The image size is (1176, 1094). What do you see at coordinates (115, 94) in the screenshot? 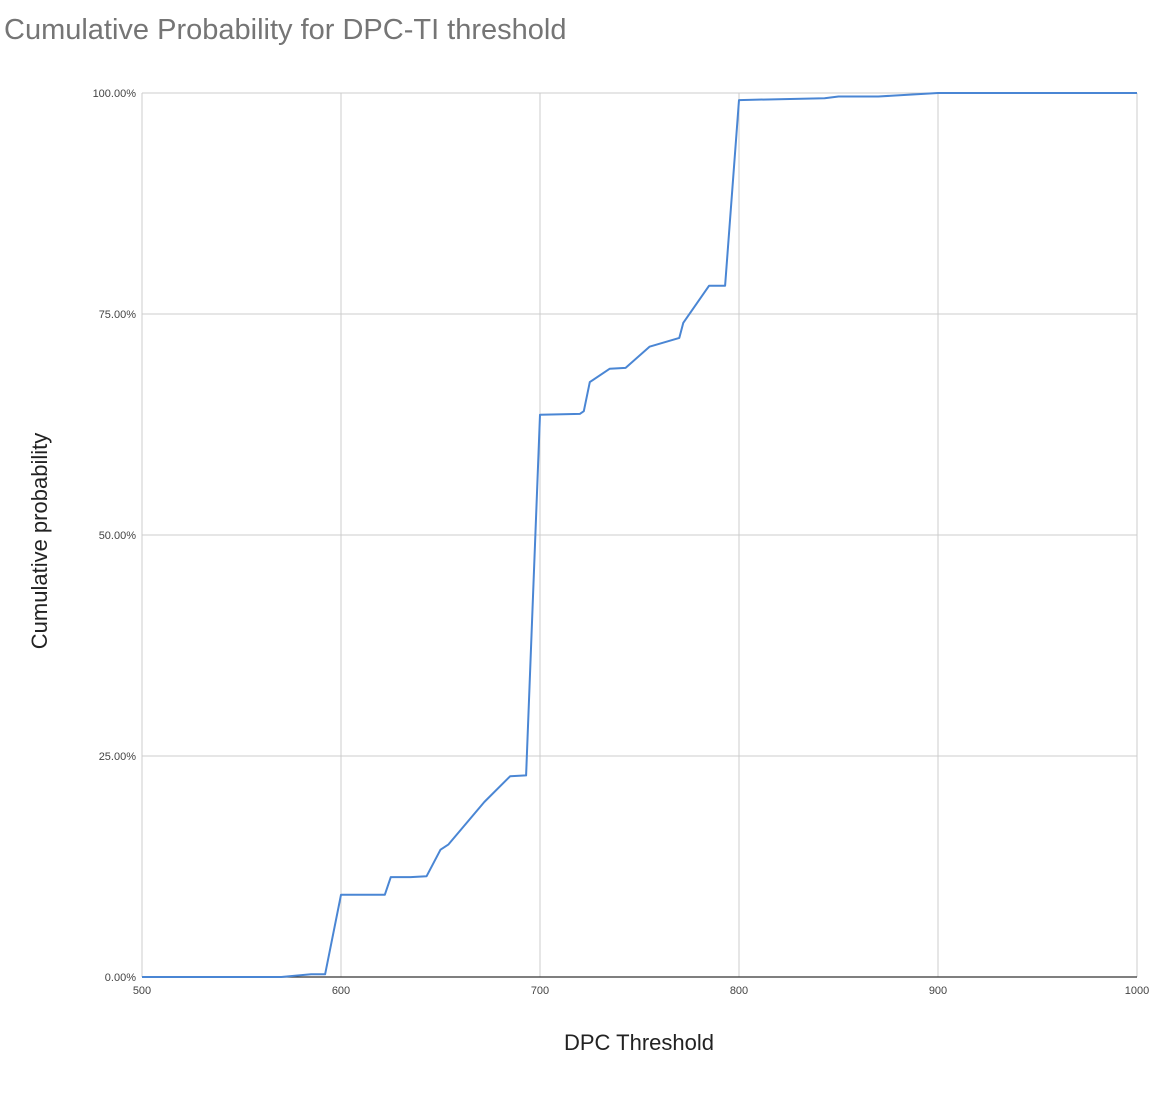
I see `y-tick-label: 100.00%` at bounding box center [115, 94].